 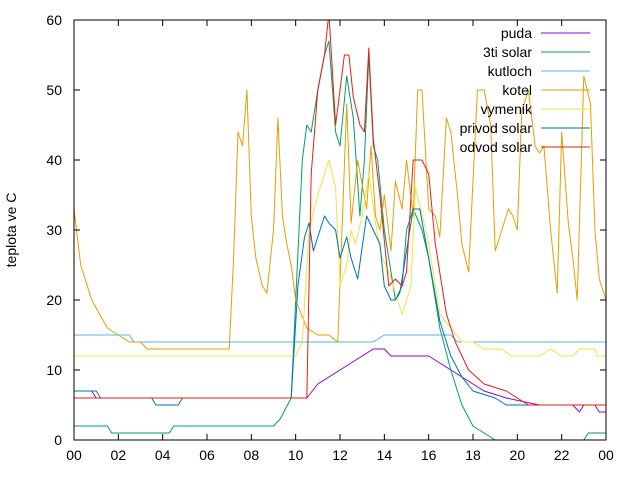 What do you see at coordinates (496, 147) in the screenshot?
I see `legend-label: odvod solar` at bounding box center [496, 147].